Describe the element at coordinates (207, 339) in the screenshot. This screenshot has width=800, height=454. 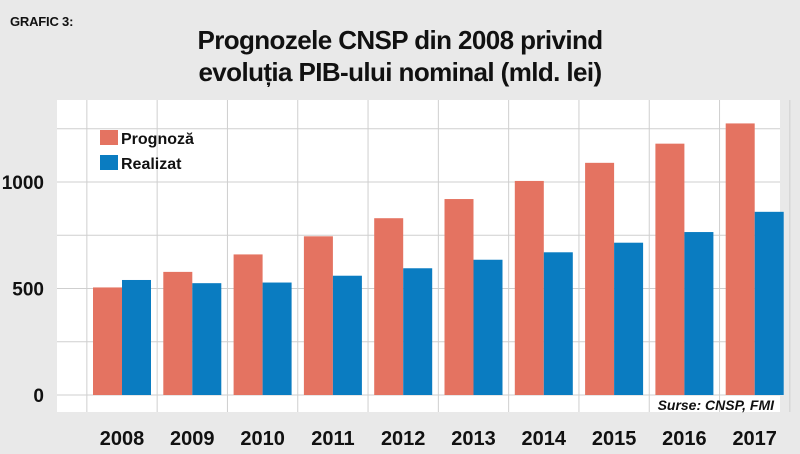
I see `bar-realizat-2009` at that location.